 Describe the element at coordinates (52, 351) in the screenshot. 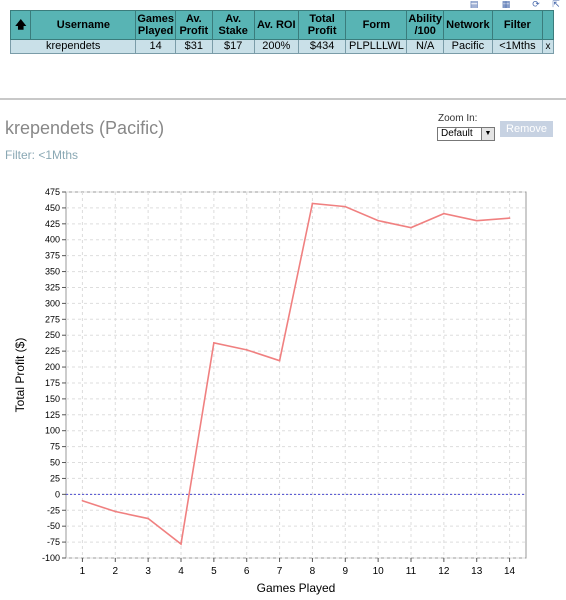

I see `y-tick-label: 225` at that location.